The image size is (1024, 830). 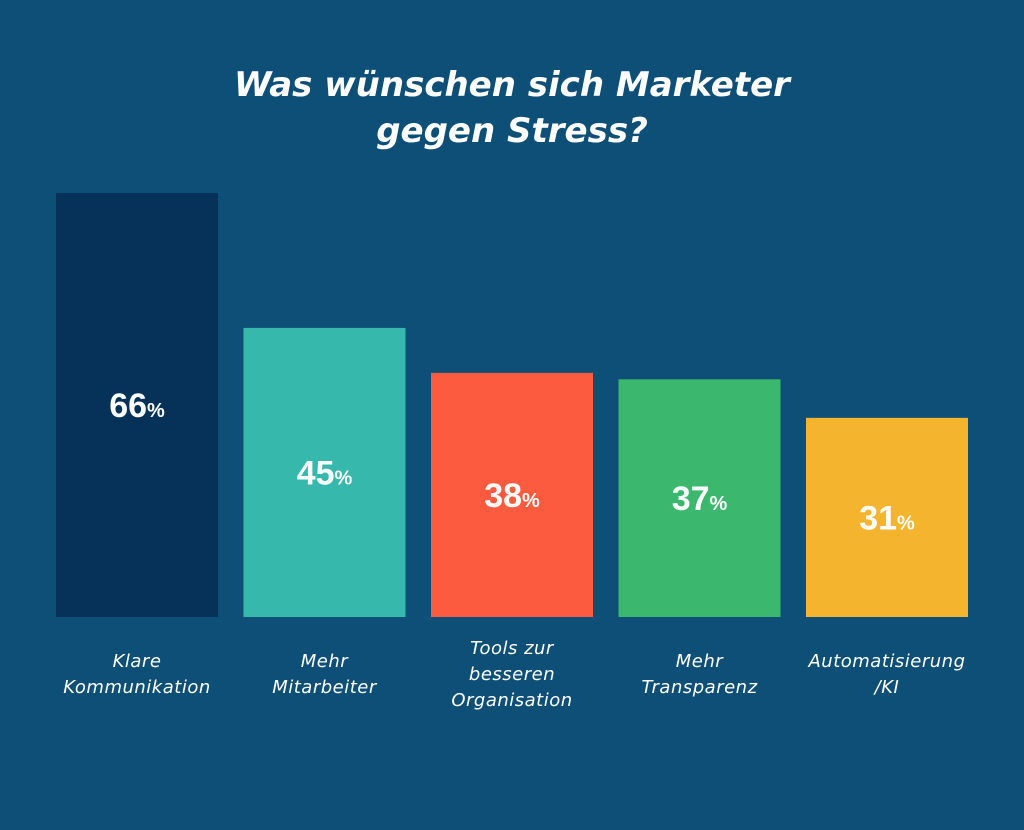 I want to click on chart-title-line-1: Was wünschen sich Marketer, so click(x=512, y=85).